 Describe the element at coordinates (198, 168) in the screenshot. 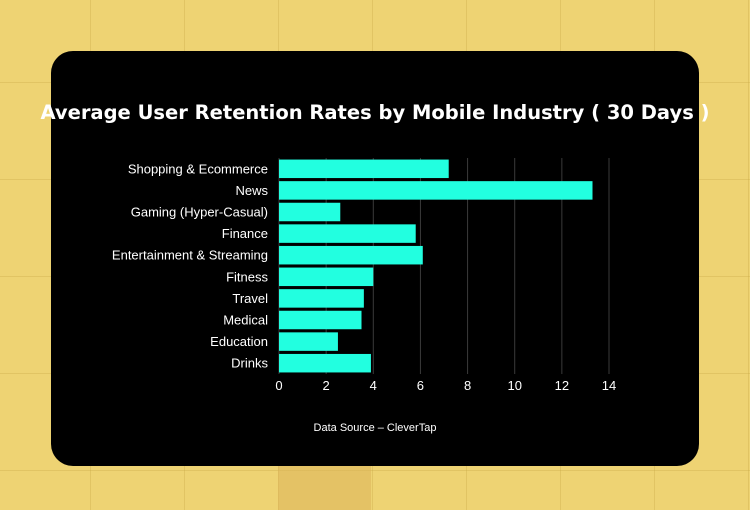

I see `category-label: Shopping & Ecommerce` at that location.